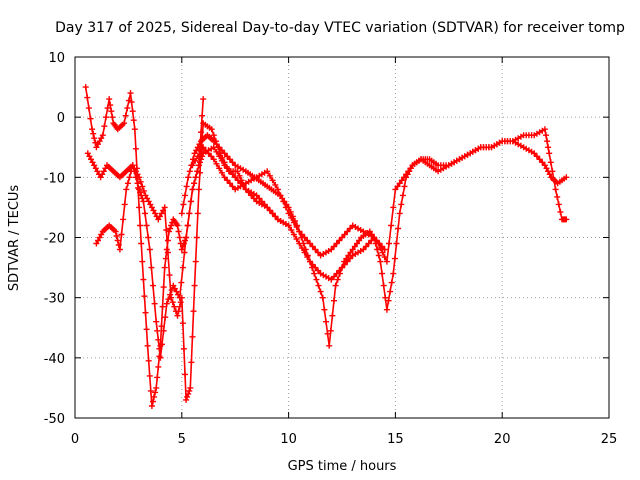  What do you see at coordinates (14, 238) in the screenshot?
I see `y-axis-label: SDTVAR / TECUs` at bounding box center [14, 238].